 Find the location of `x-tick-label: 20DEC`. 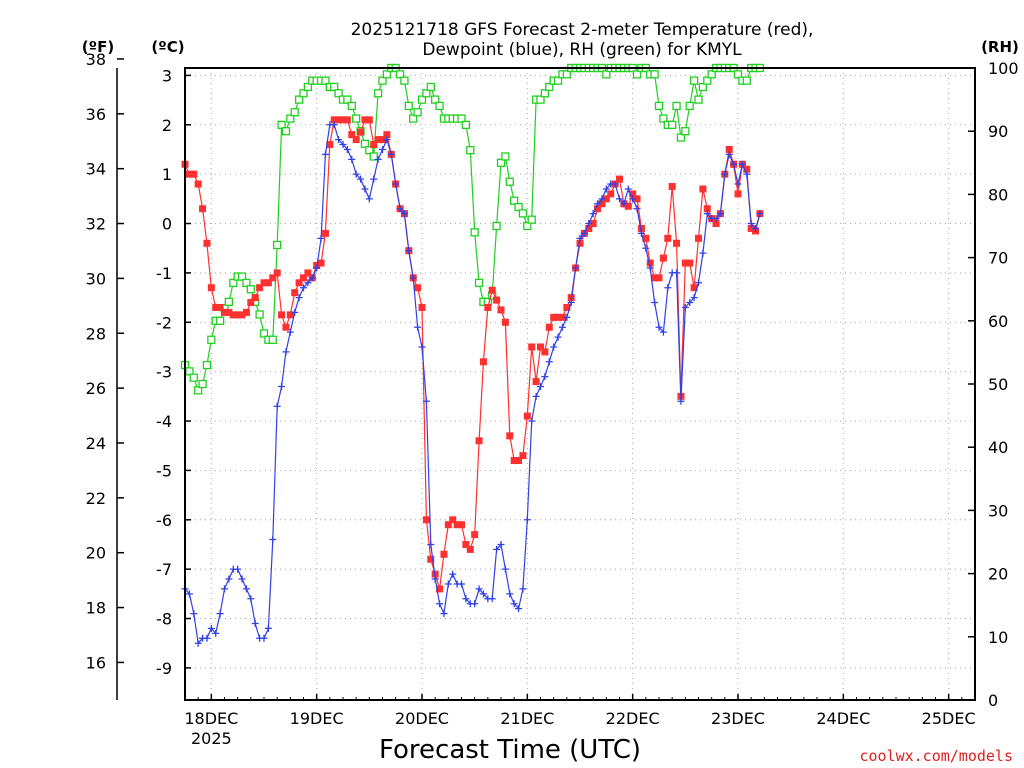

x-tick-label: 20DEC is located at coordinates (422, 718).